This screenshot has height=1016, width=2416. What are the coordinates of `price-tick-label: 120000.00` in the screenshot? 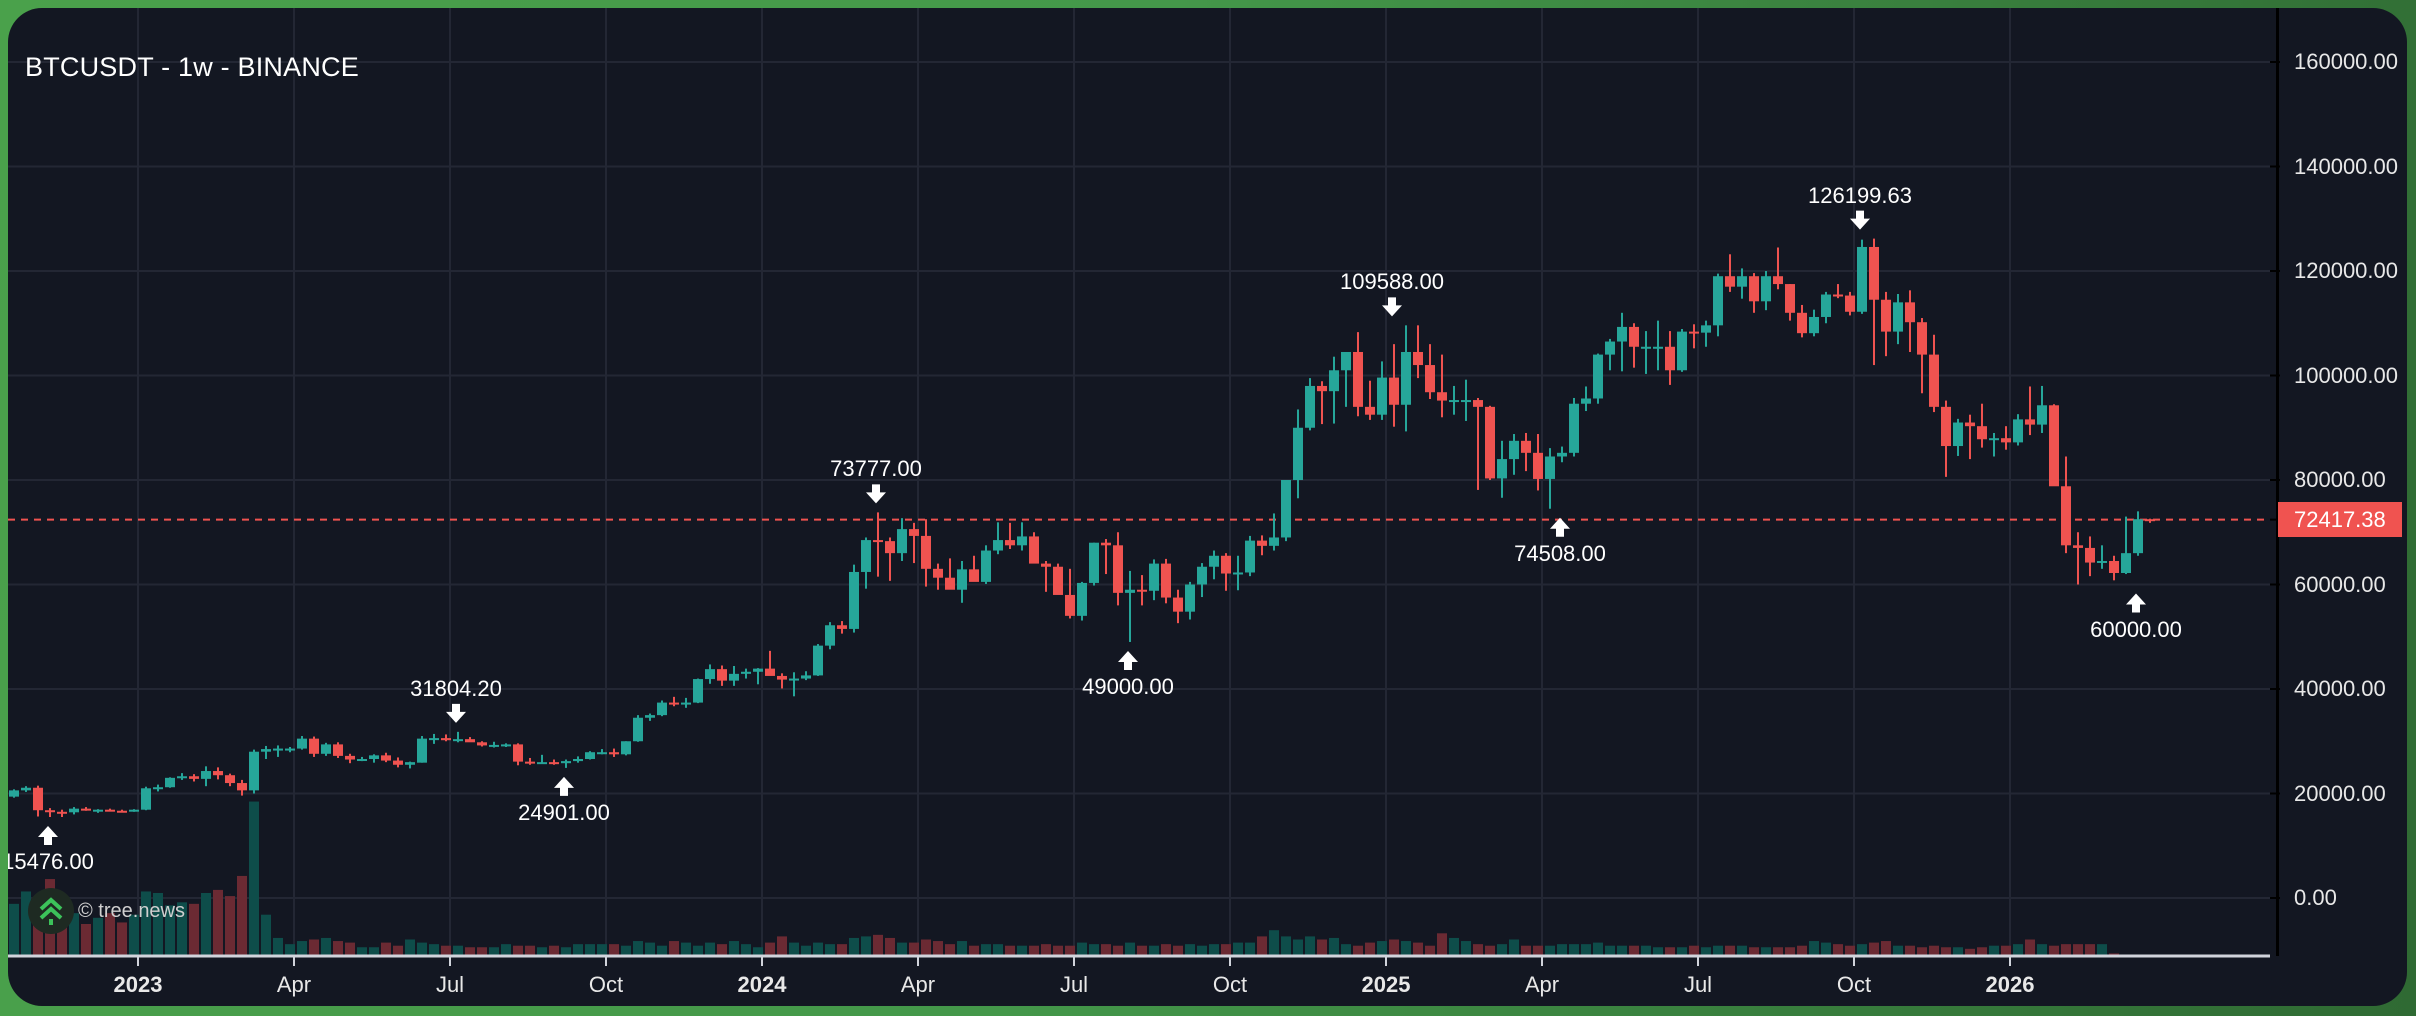 It's located at (2346, 270).